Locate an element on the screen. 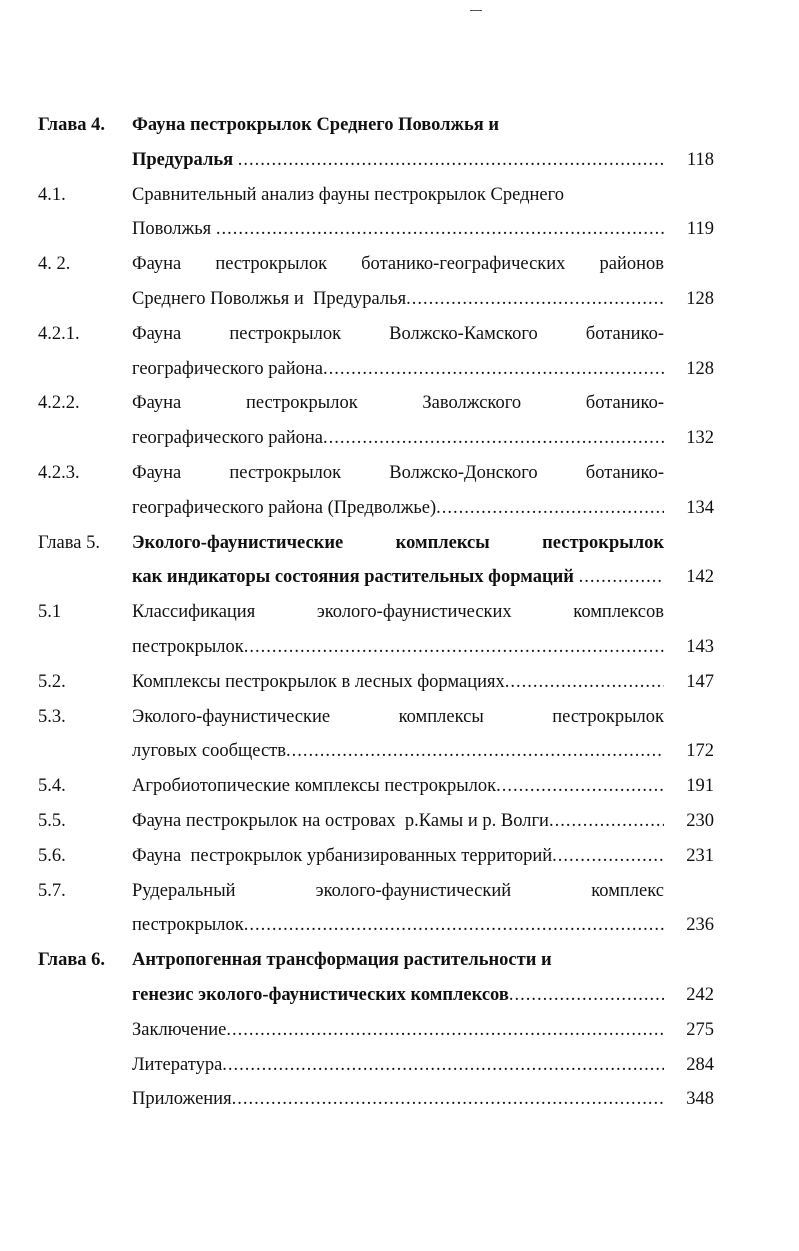 This screenshot has width=799, height=1251. toc-entry-line: 118 Предуралья is located at coordinates (399, 160).